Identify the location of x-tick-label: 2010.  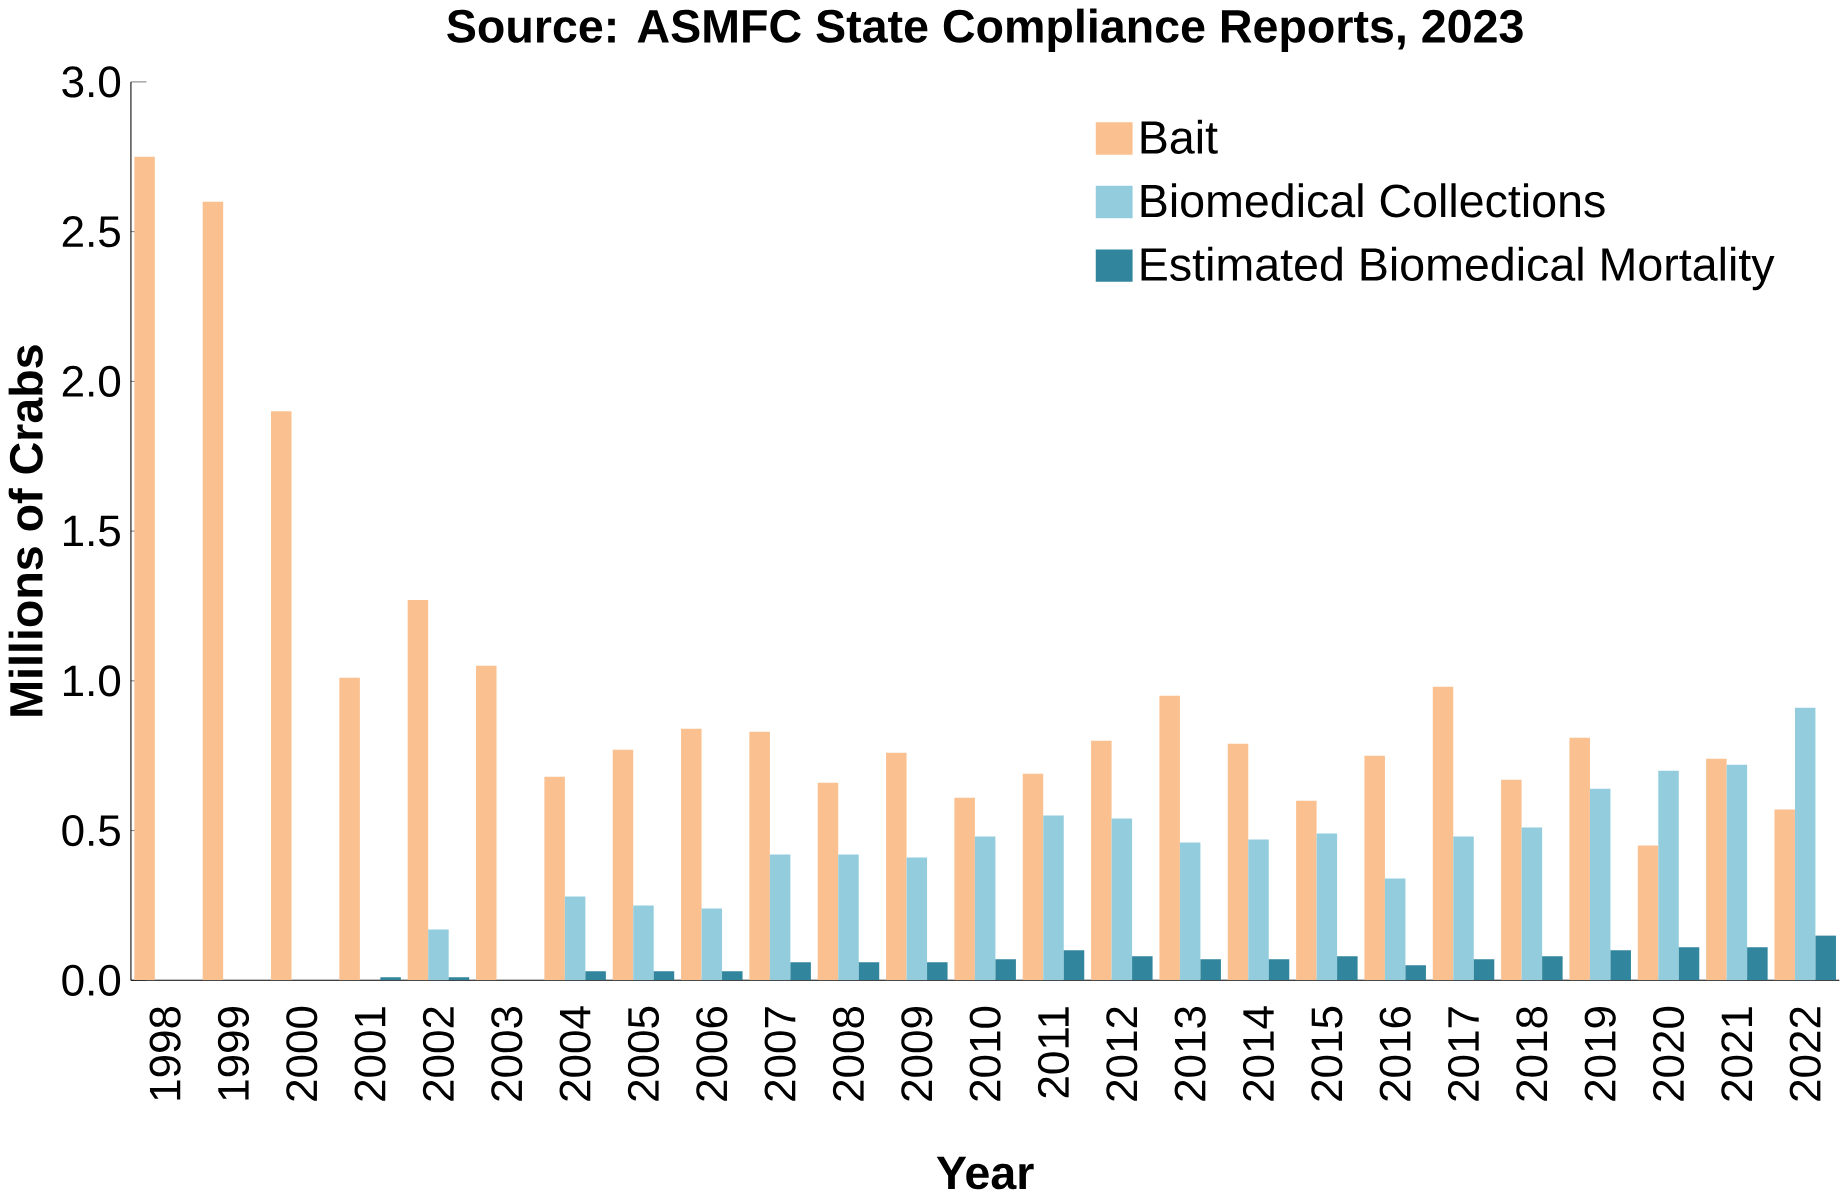
(985, 1053).